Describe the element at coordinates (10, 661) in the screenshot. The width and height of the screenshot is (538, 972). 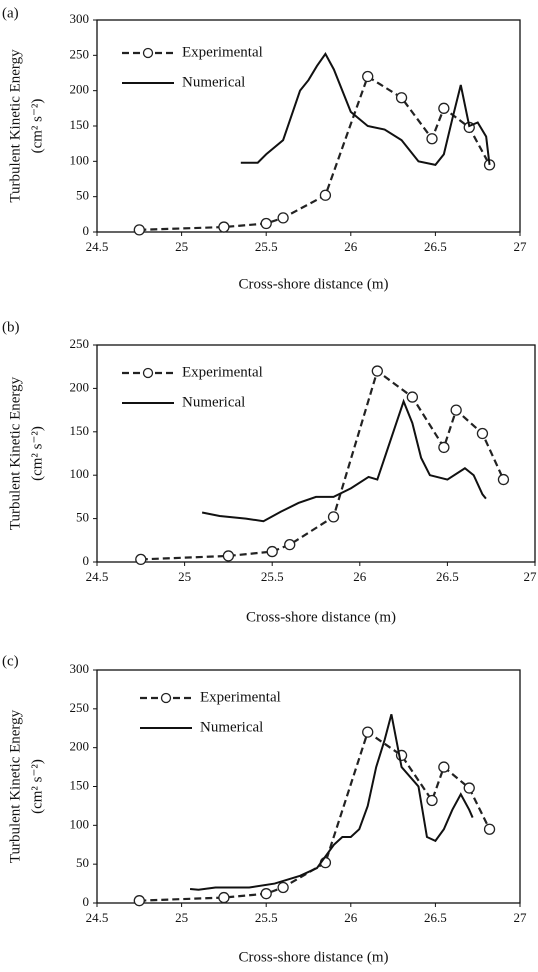
I see `panel-label: (c)` at that location.